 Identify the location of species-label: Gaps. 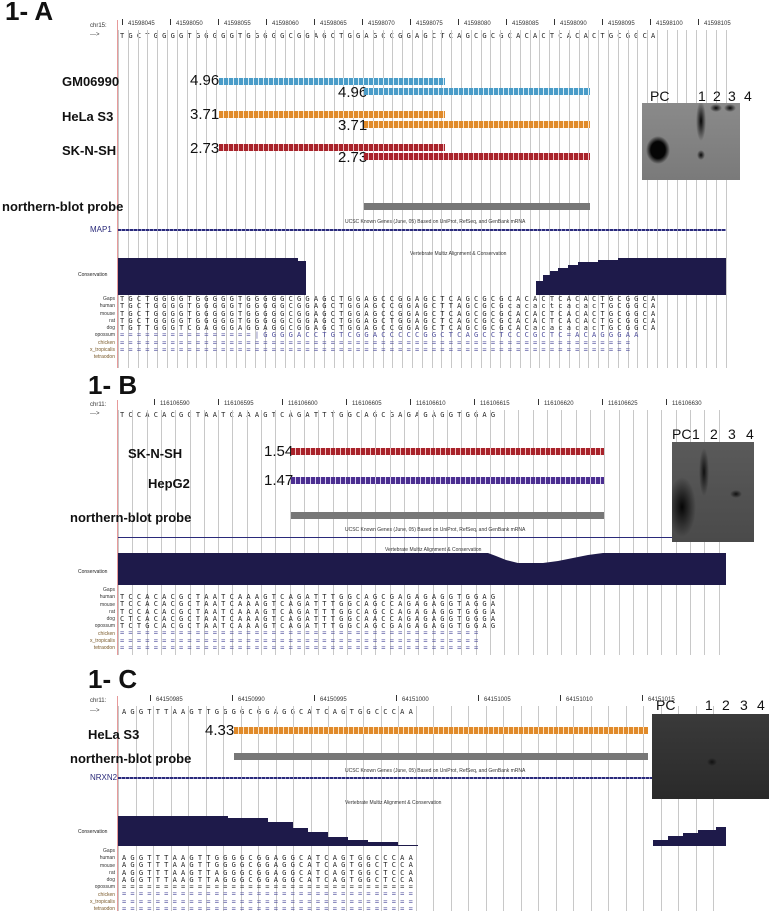
(109, 851).